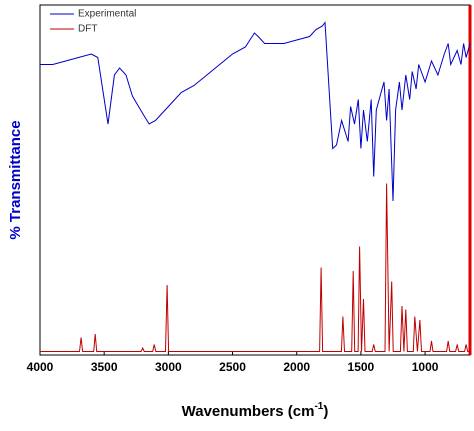 This screenshot has height=431, width=474. Describe the element at coordinates (318, 406) in the screenshot. I see `x-axis-label-sup: -1` at that location.